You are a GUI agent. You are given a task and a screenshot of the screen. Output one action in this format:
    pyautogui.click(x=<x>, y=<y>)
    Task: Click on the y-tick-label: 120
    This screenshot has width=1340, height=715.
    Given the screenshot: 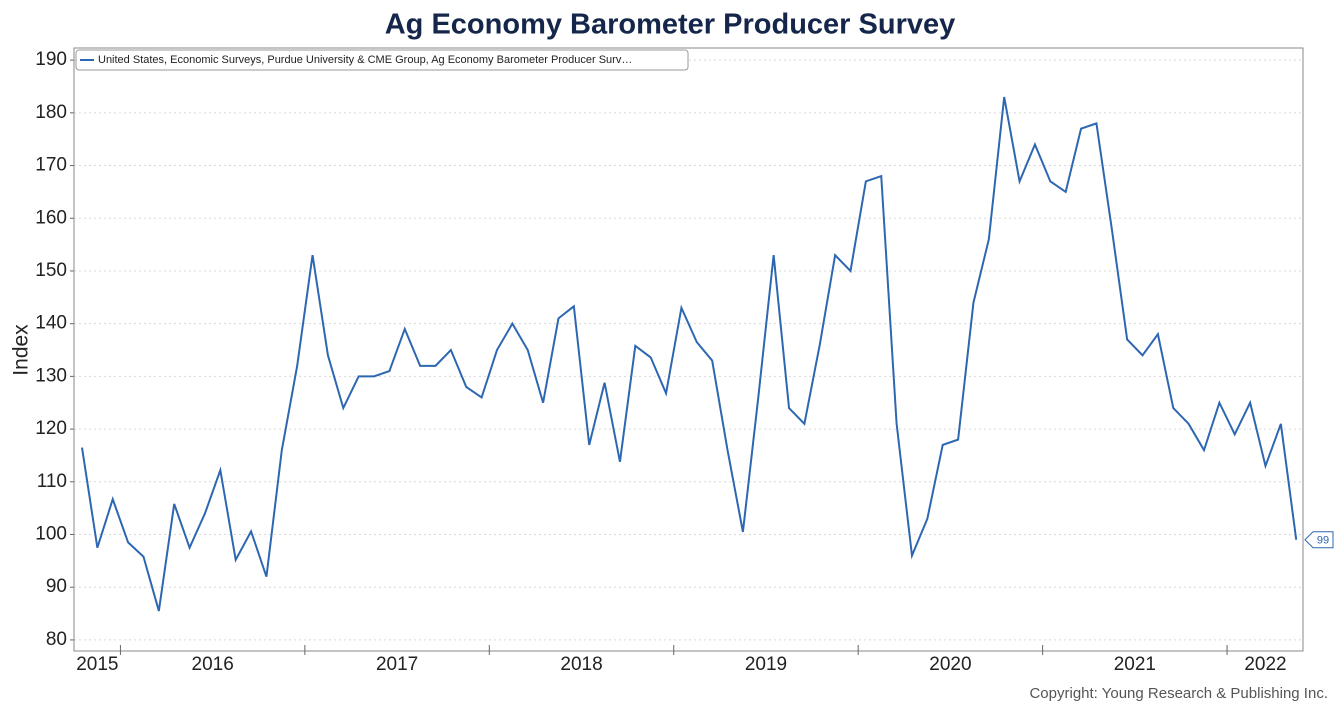 What is the action you would take?
    pyautogui.click(x=51, y=428)
    